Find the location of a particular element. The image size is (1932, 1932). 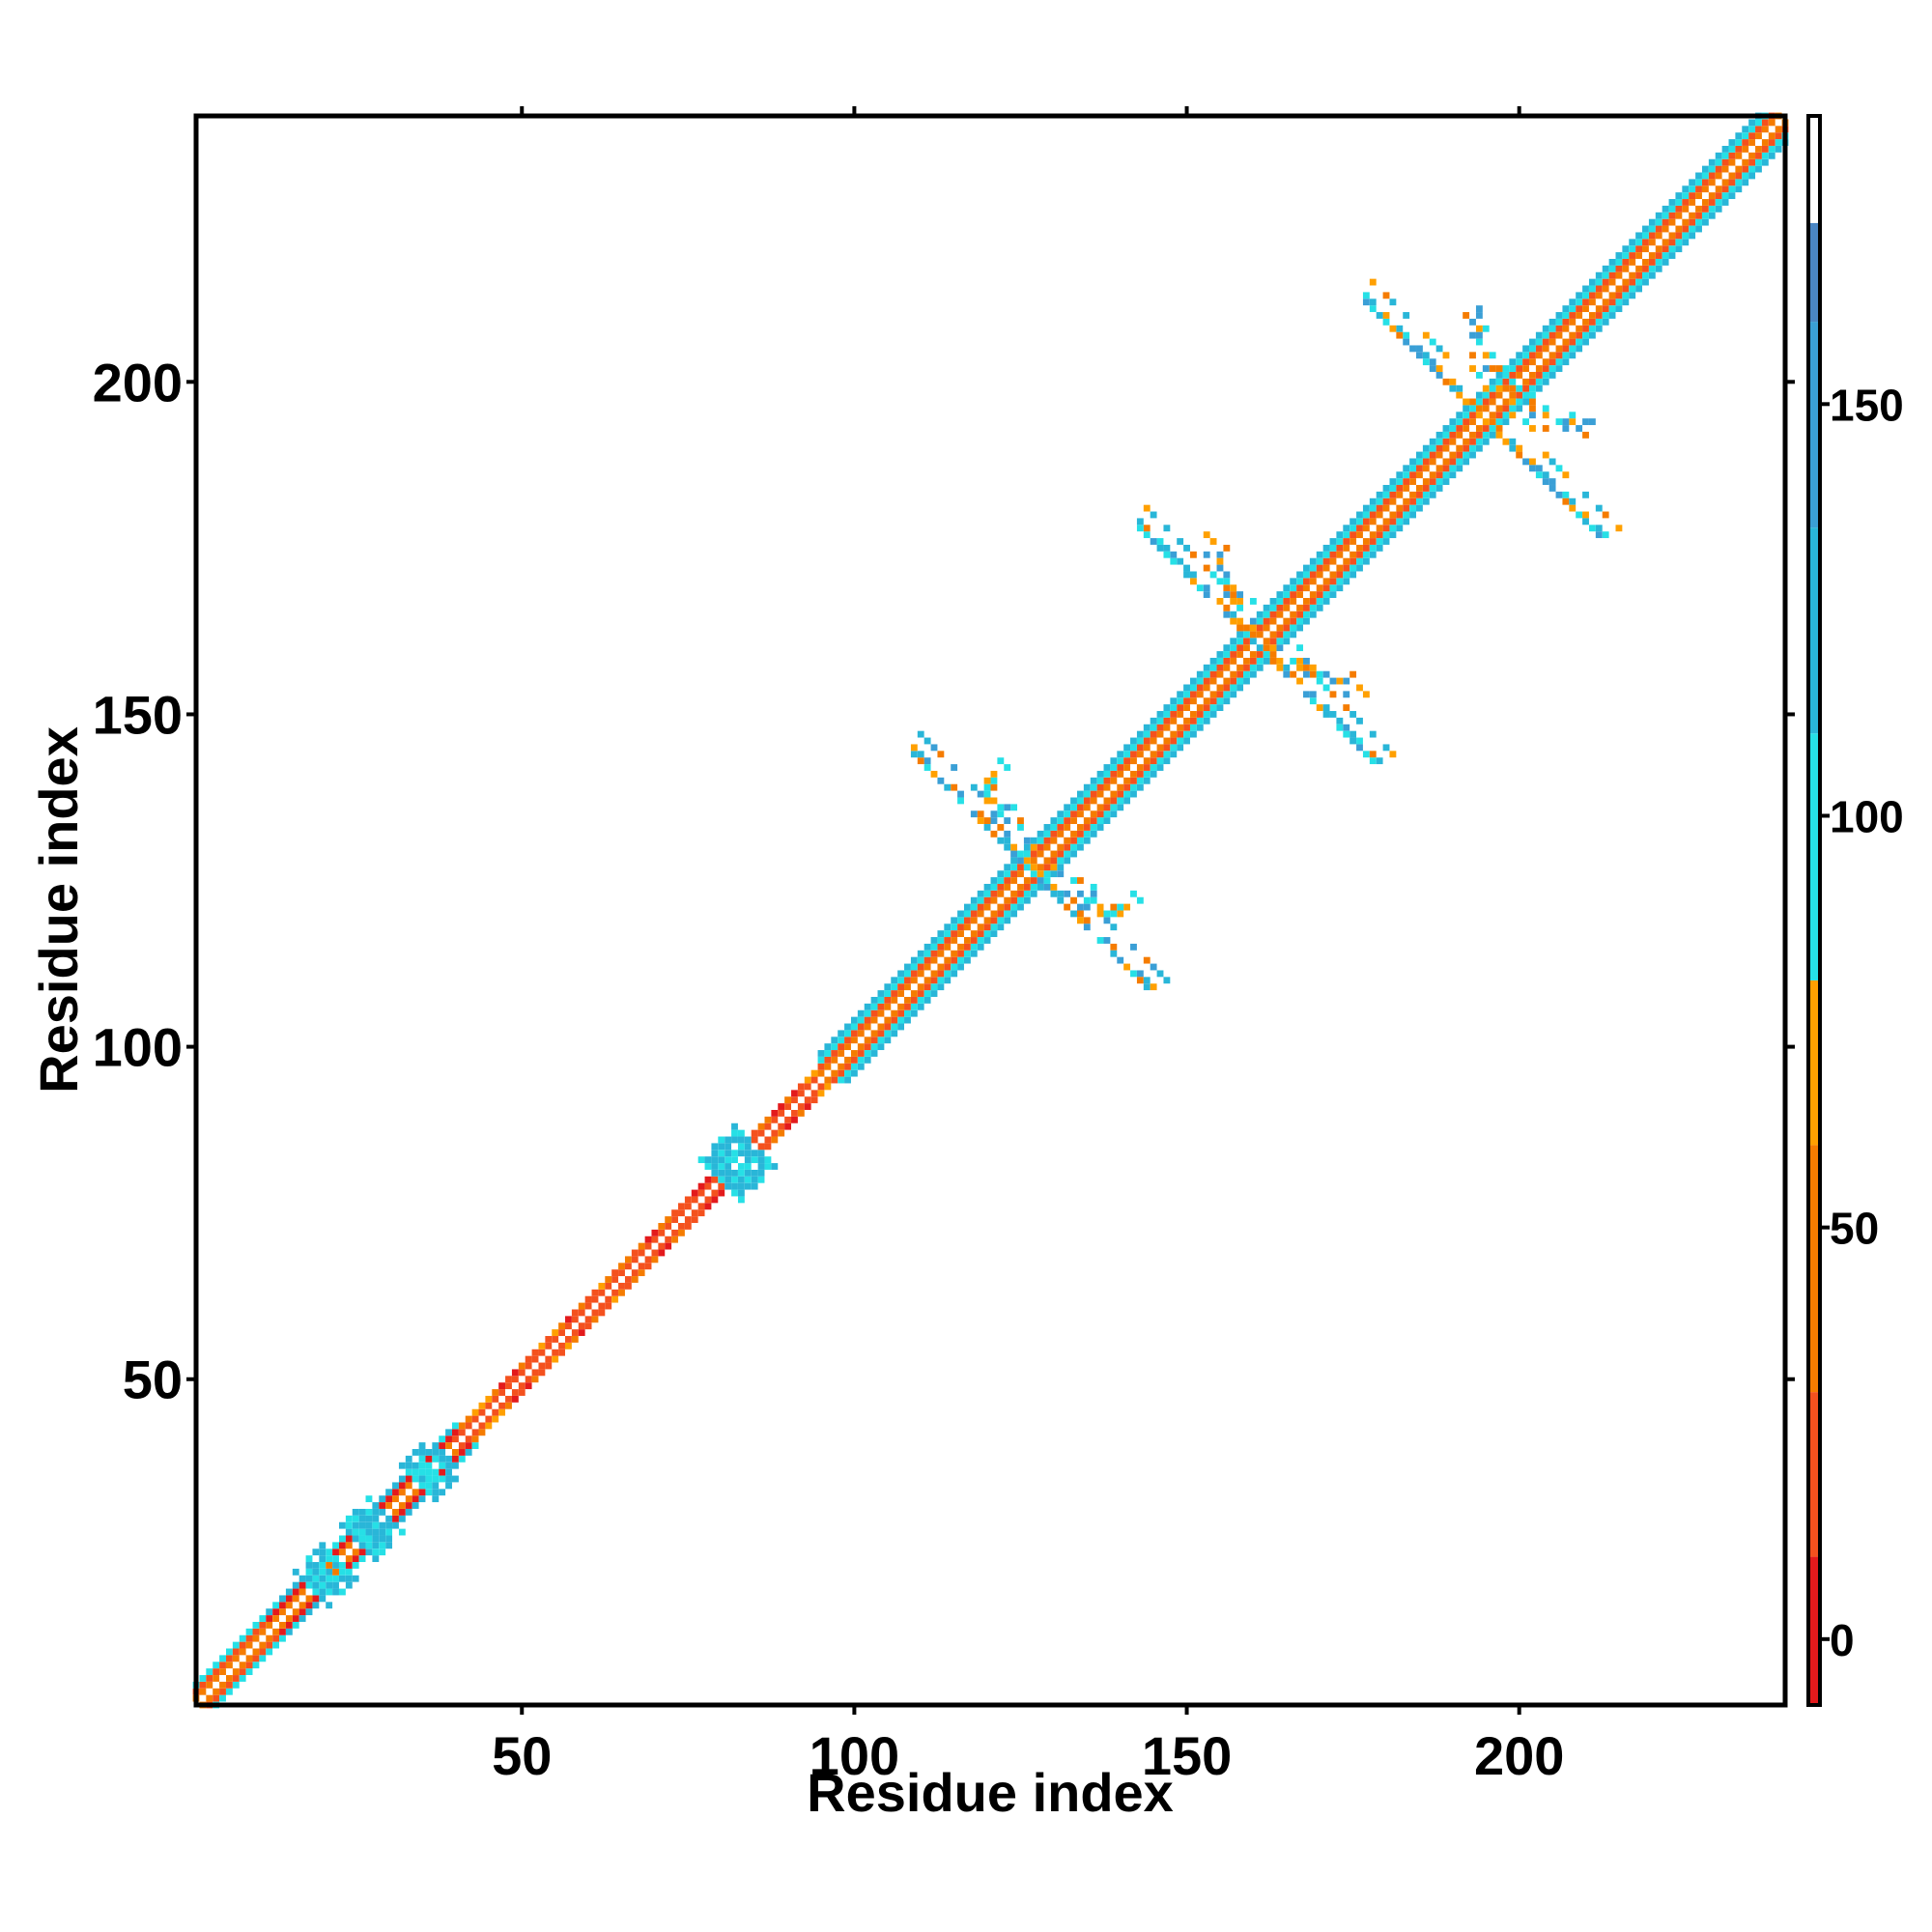

colorbar-tick-label: 100 is located at coordinates (1867, 816).